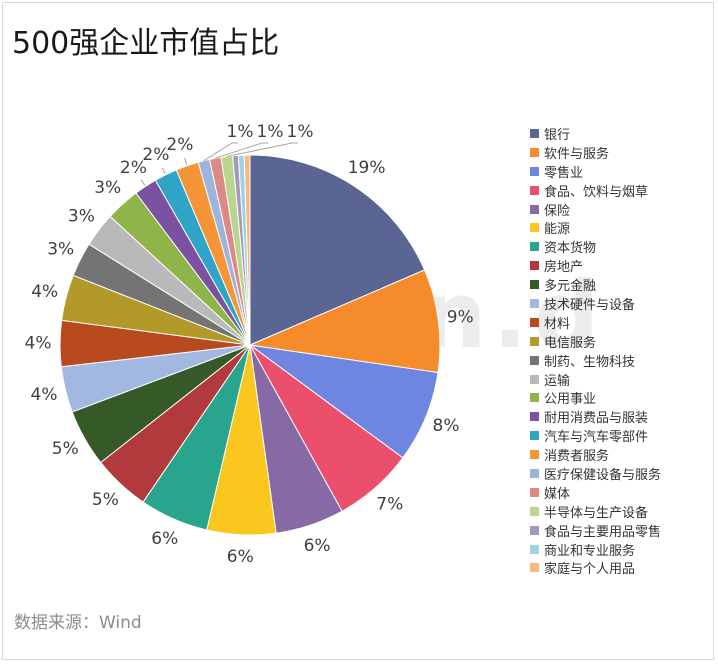  Describe the element at coordinates (44, 395) in the screenshot. I see `slice-label-9: 4%` at that location.